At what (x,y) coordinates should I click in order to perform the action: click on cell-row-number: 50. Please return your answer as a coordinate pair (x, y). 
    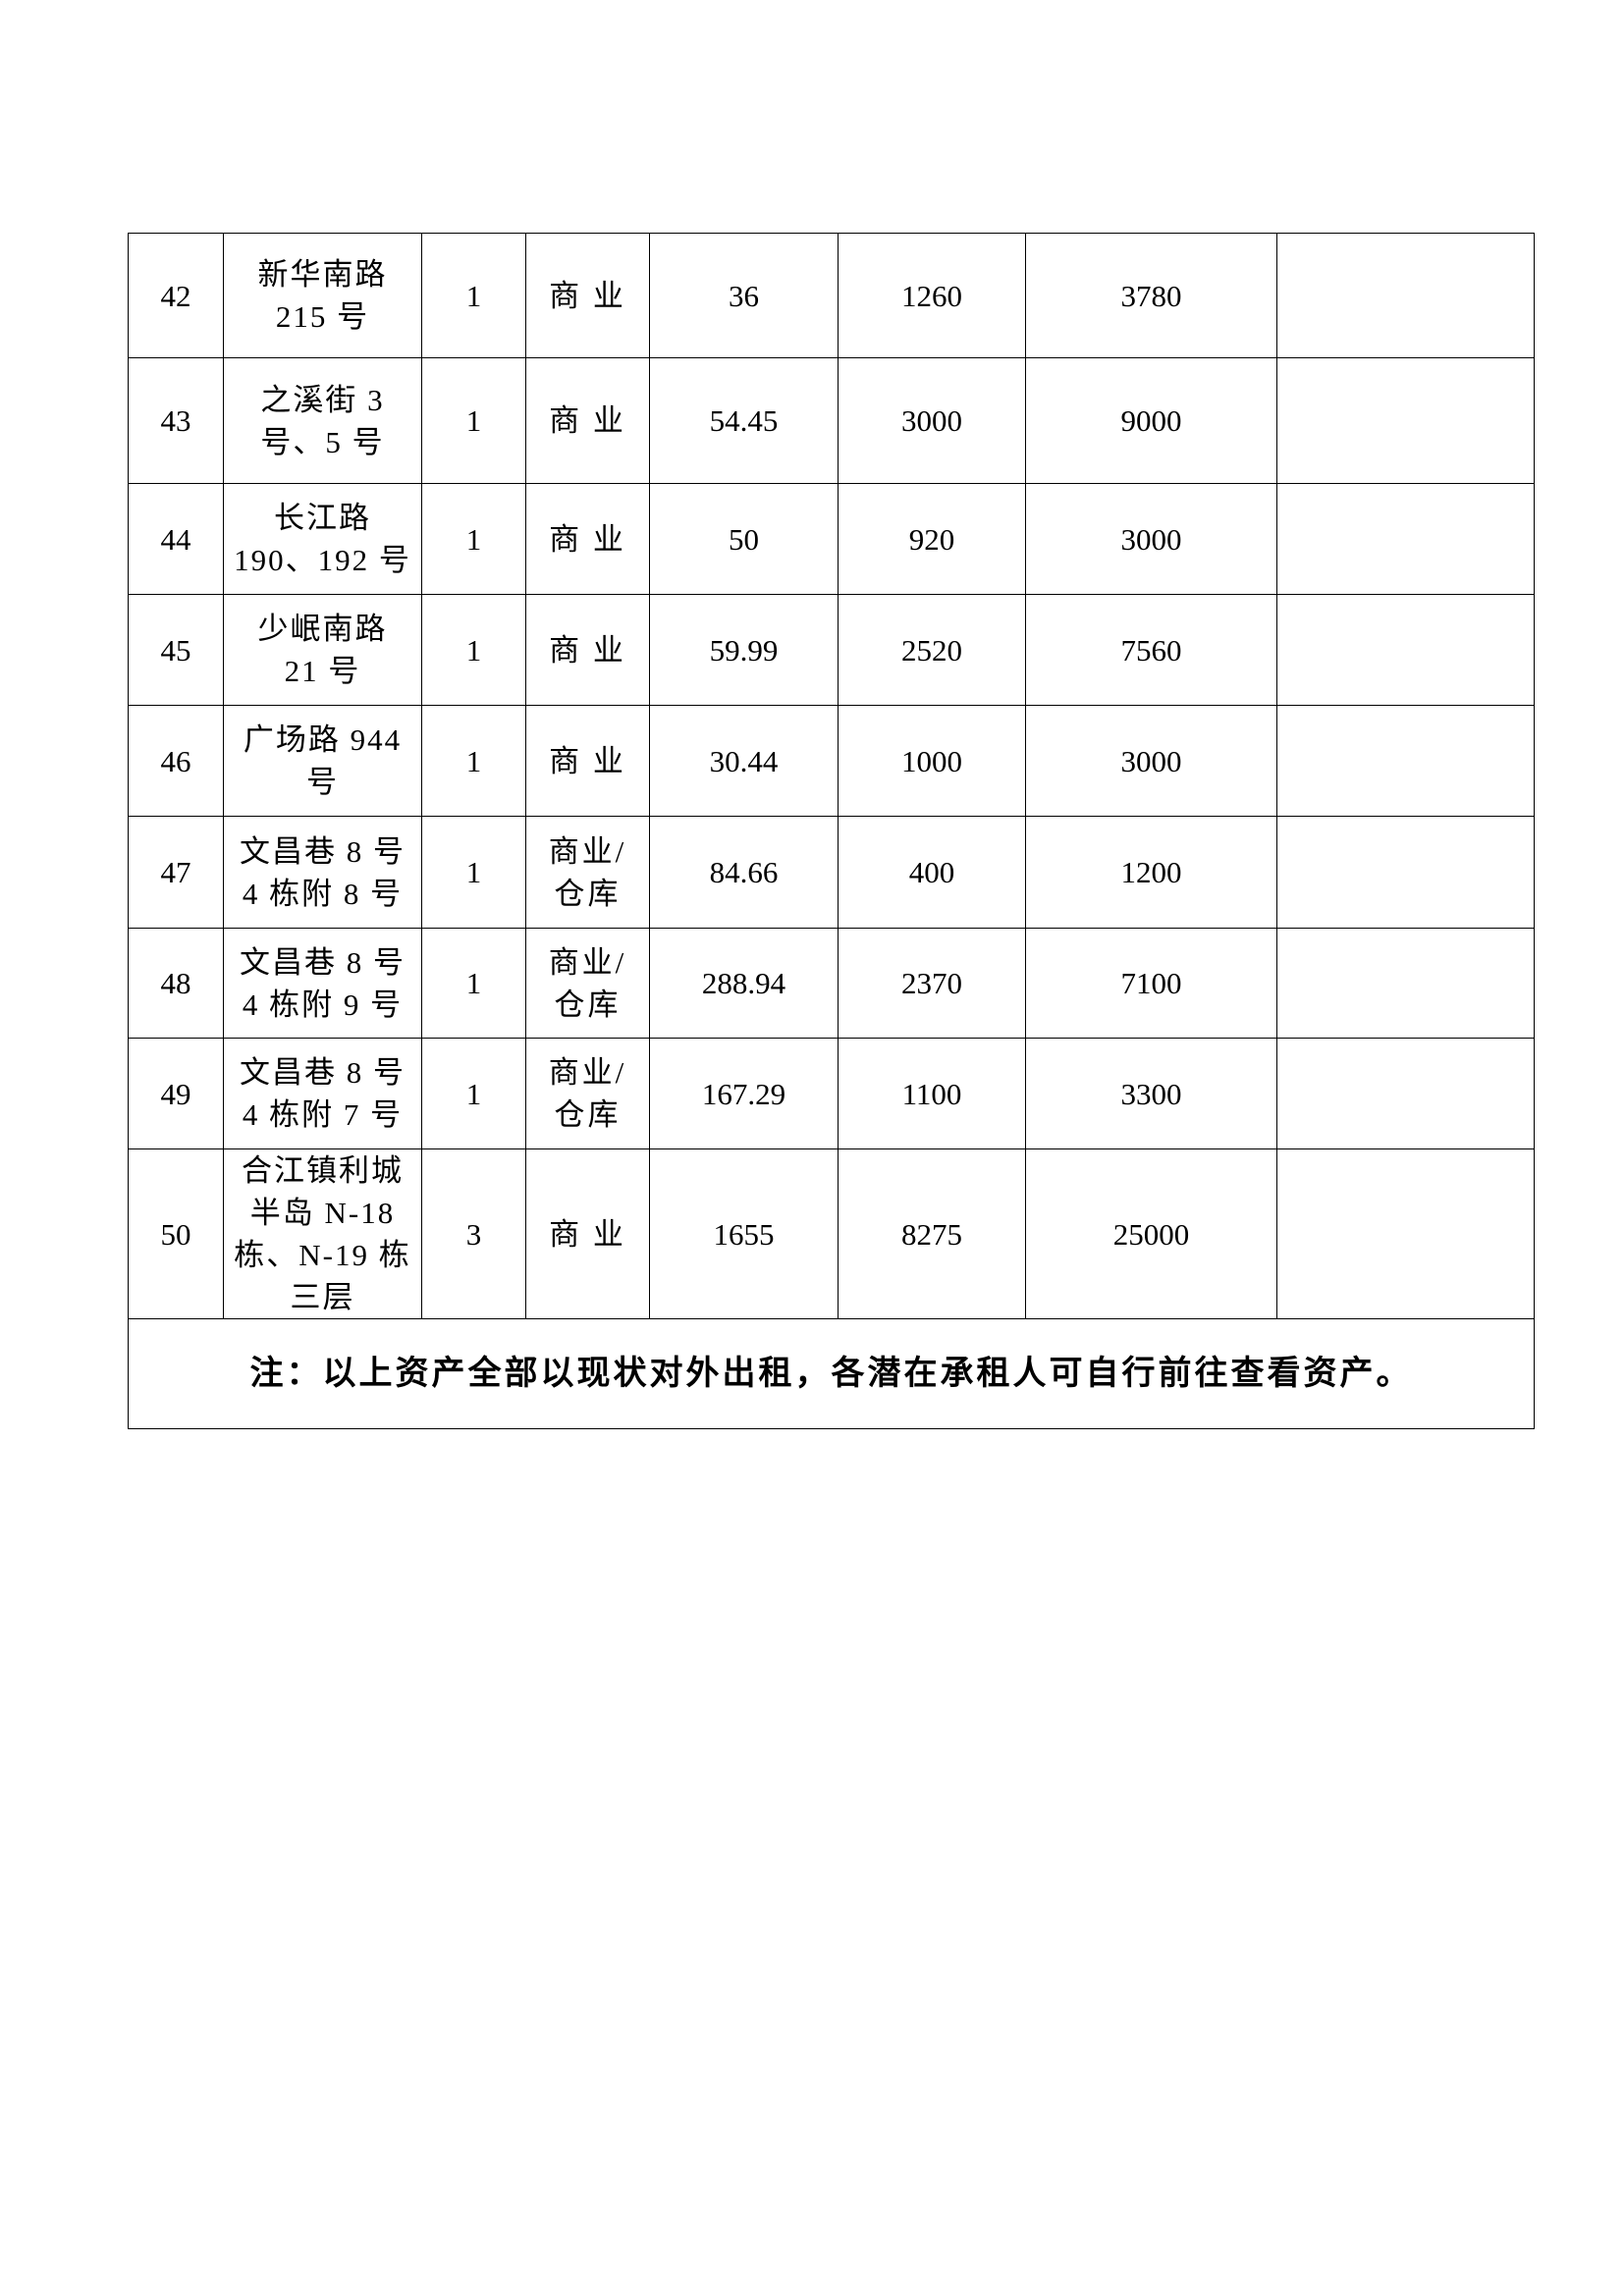
    Looking at the image, I should click on (176, 1233).